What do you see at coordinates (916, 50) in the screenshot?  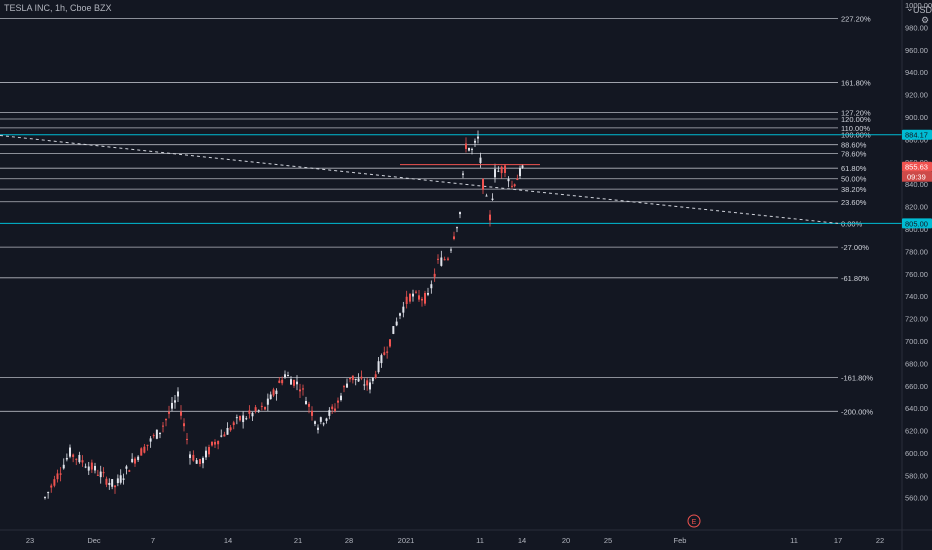 I see `price-tick-label: 960.00` at bounding box center [916, 50].